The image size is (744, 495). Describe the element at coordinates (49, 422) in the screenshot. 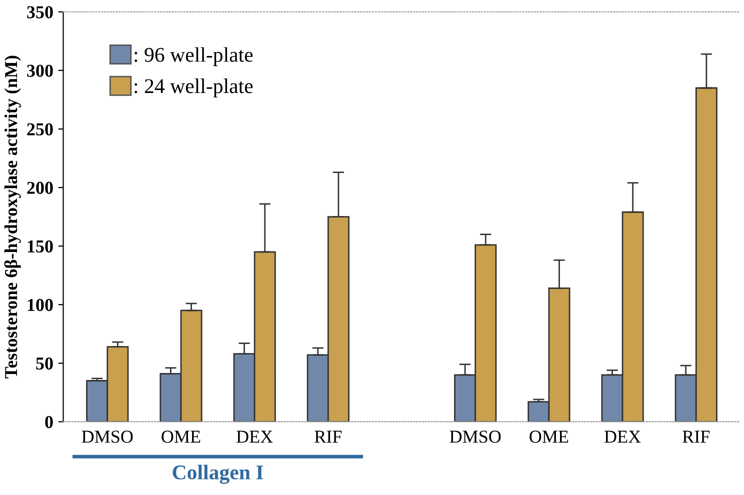

I see `y-tick-label: 0` at that location.